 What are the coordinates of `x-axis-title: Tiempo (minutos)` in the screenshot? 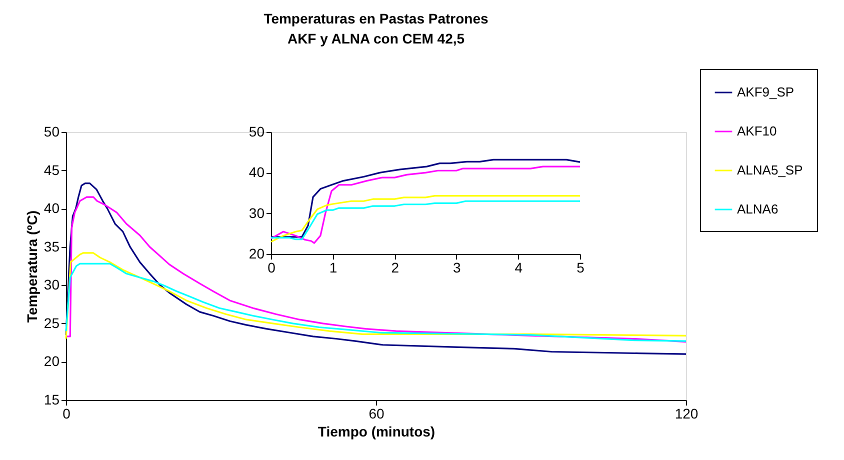 It's located at (377, 432).